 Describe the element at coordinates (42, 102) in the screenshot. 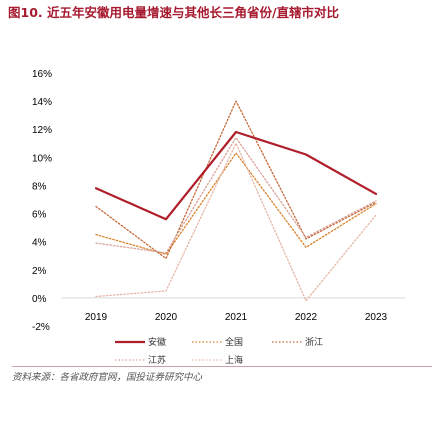

I see `y-tick-label: 14%` at that location.